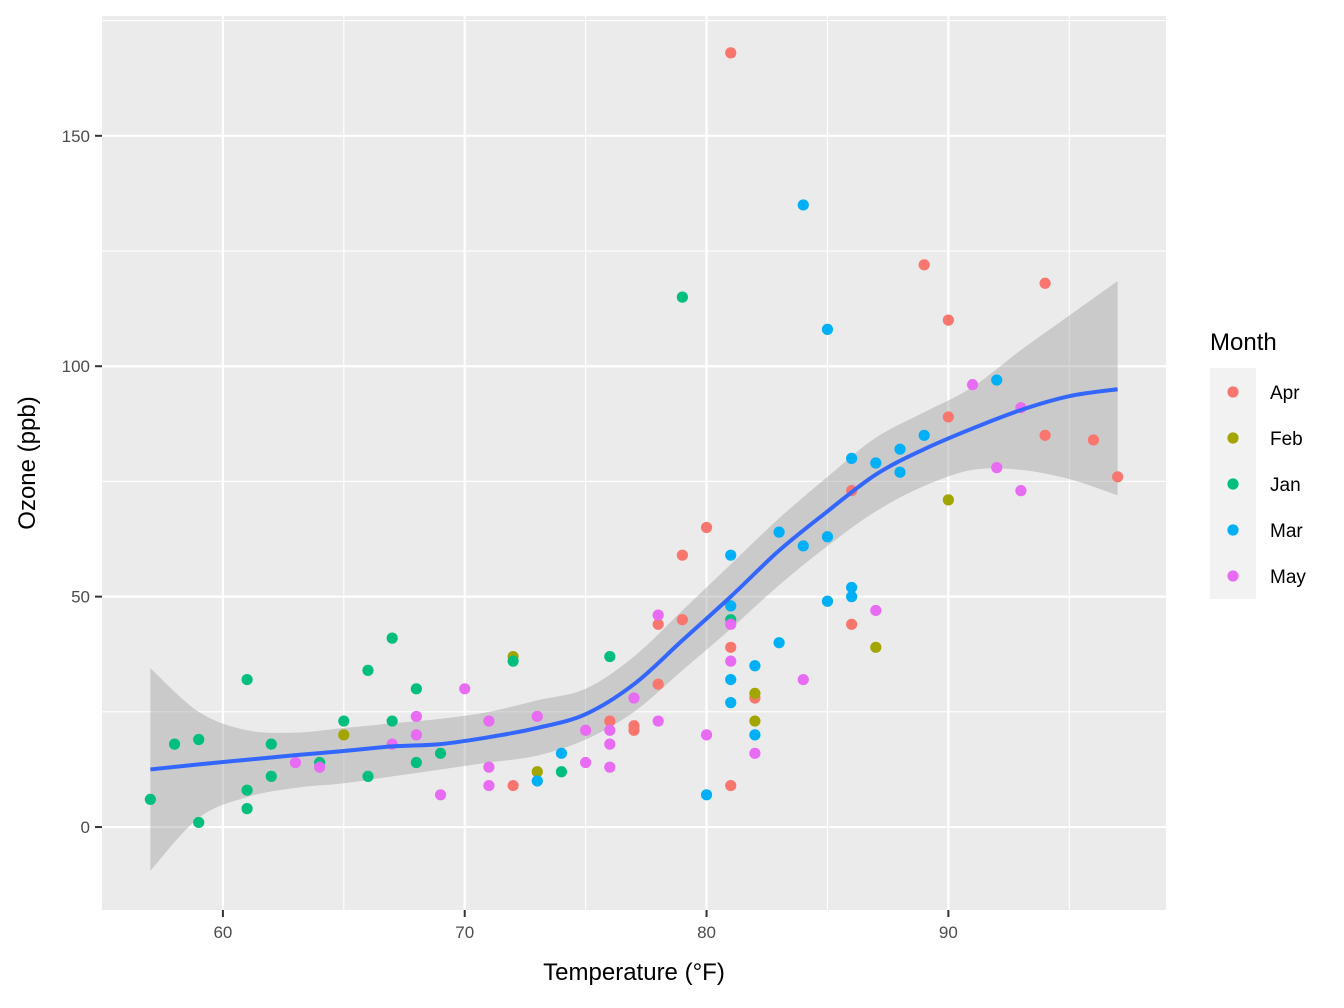  Describe the element at coordinates (1285, 393) in the screenshot. I see `legend-label-apr: Apr` at that location.